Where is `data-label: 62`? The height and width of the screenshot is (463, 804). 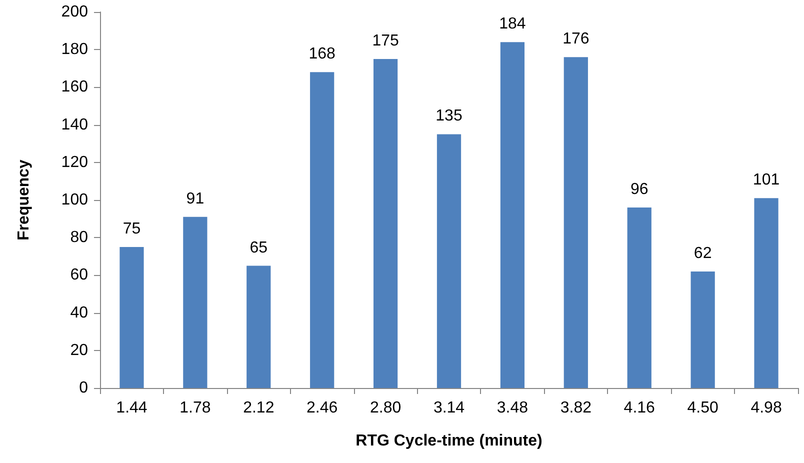
data-label: 62 is located at coordinates (703, 253).